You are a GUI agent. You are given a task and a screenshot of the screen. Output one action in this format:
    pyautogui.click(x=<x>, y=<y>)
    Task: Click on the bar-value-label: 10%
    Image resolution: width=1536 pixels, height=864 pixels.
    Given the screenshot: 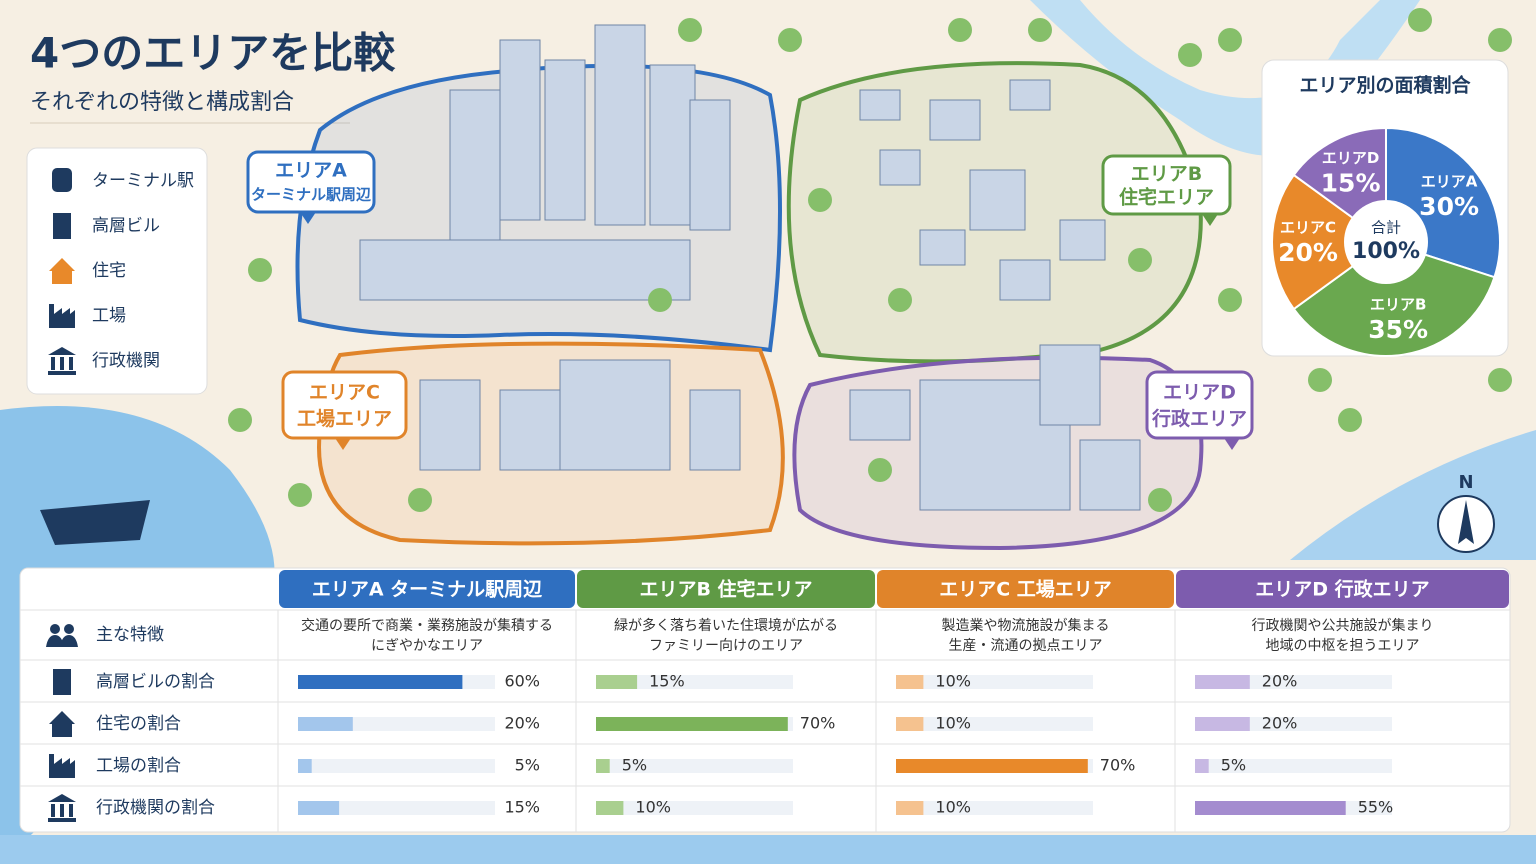 What is the action you would take?
    pyautogui.click(x=953, y=723)
    